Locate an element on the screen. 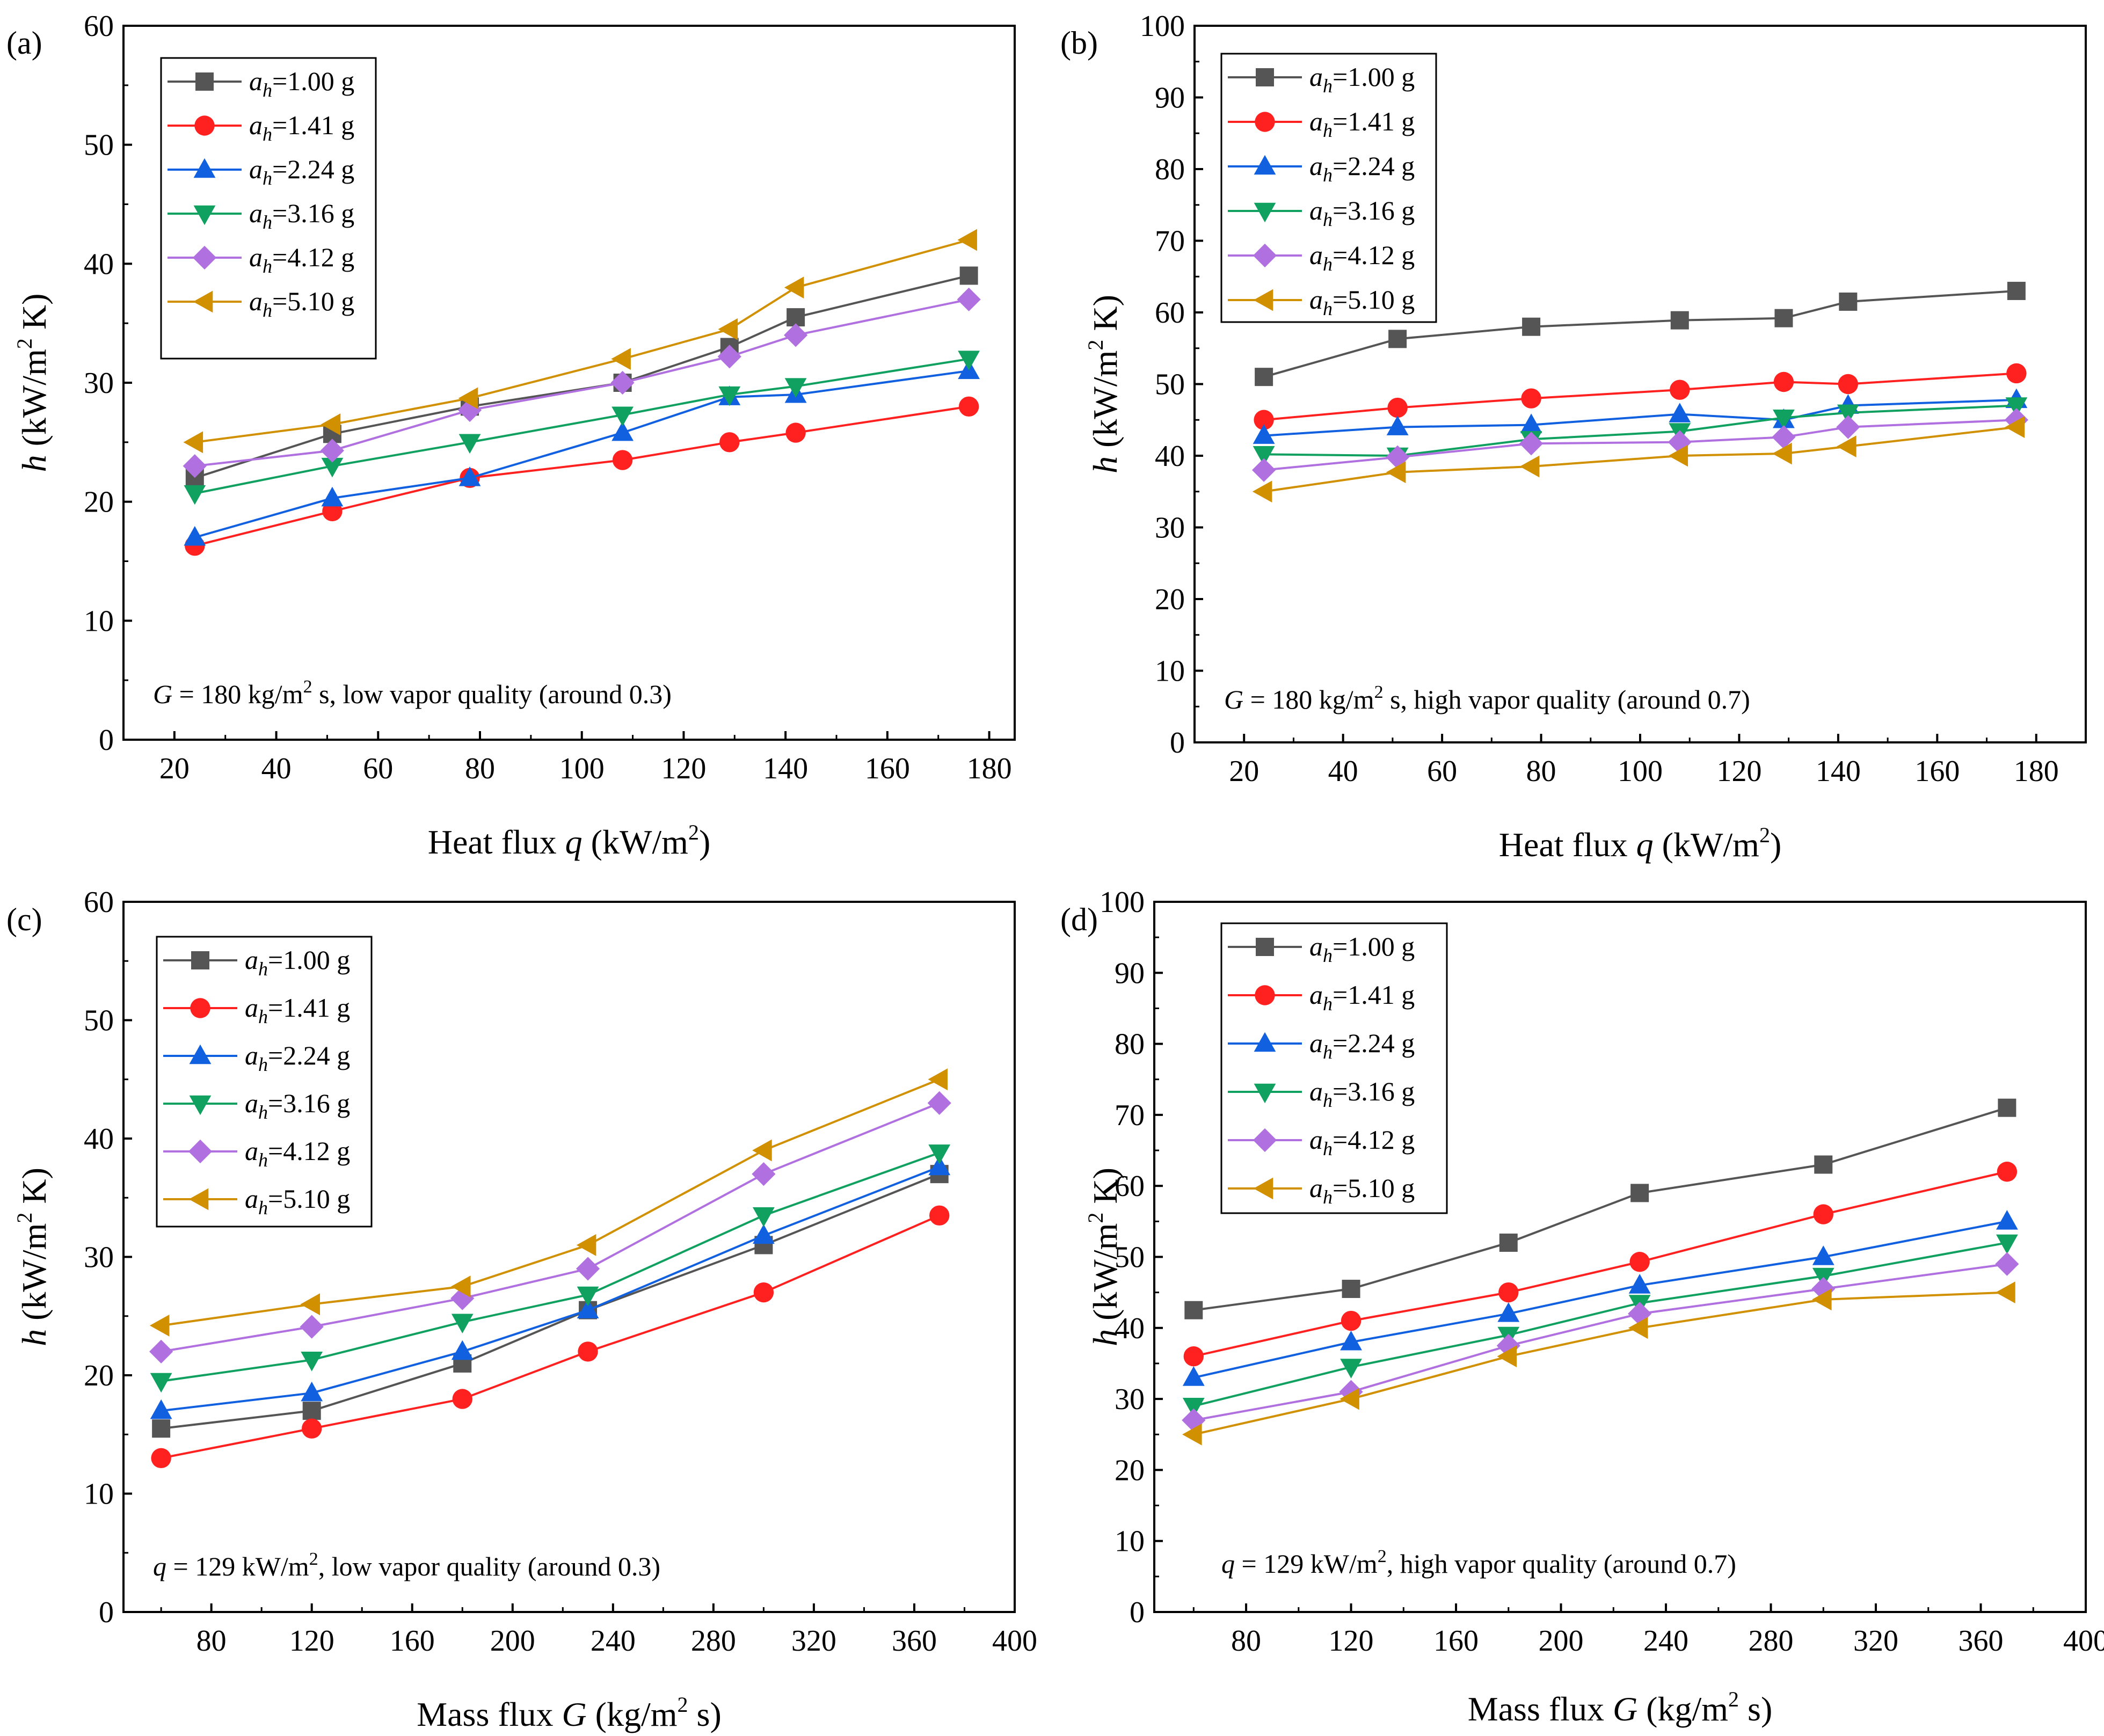 The image size is (2104, 1736). x-tick-label: 360 is located at coordinates (914, 1641).